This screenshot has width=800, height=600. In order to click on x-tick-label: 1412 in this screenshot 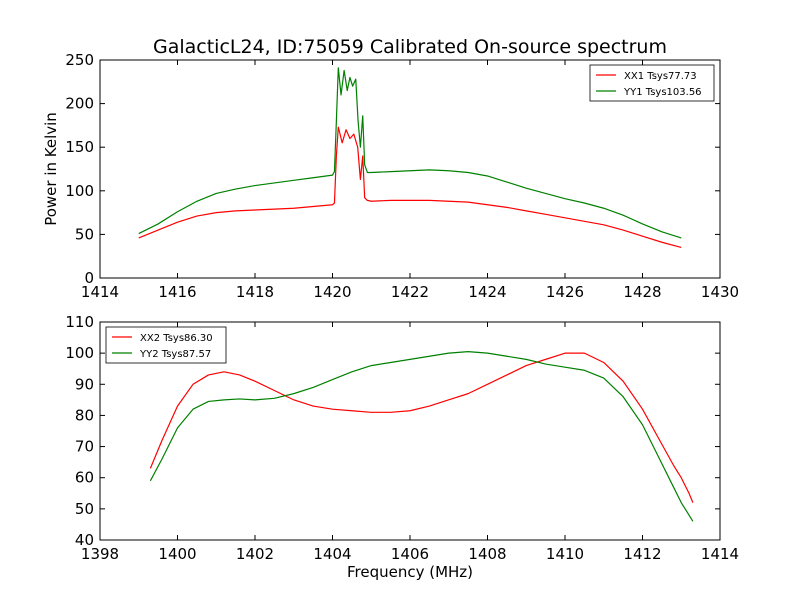, I will do `click(642, 554)`.